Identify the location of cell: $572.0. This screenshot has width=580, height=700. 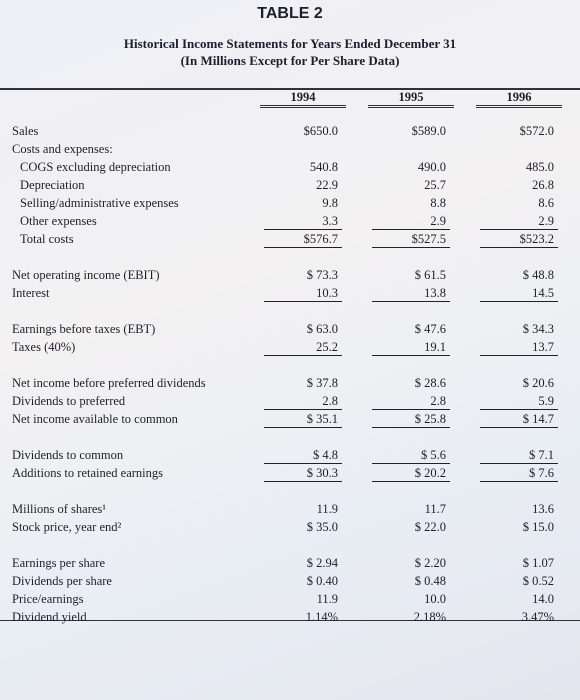
(536, 131).